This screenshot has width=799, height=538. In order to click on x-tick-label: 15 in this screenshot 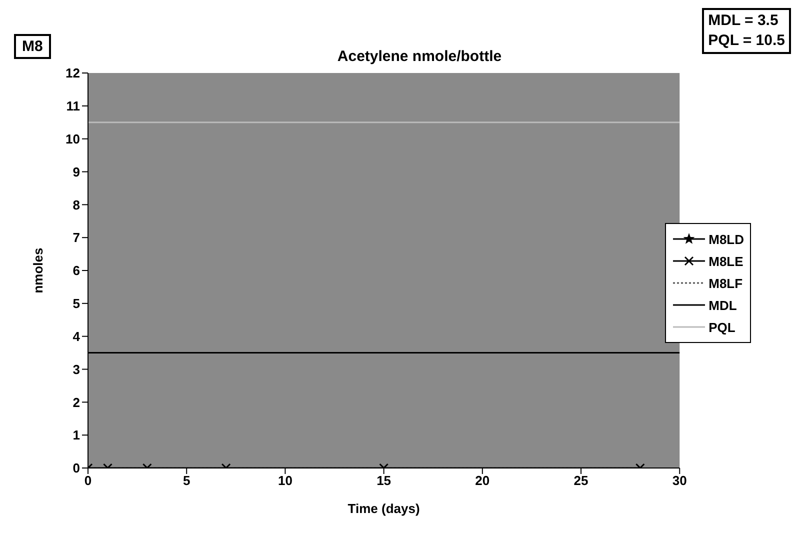, I will do `click(384, 480)`.